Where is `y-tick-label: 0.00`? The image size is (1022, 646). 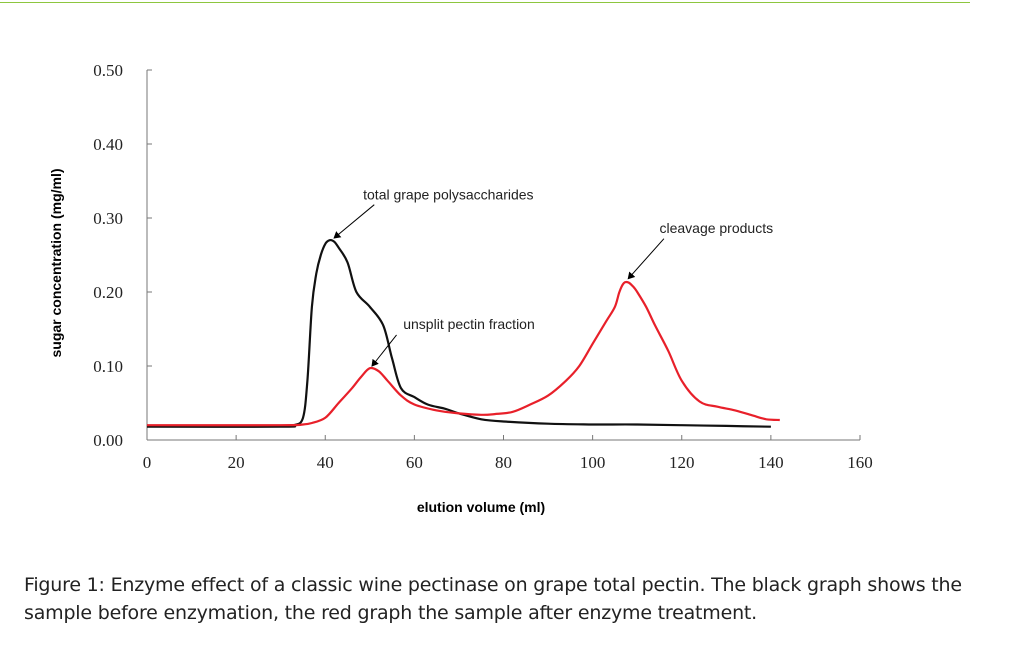
y-tick-label: 0.00 is located at coordinates (108, 440).